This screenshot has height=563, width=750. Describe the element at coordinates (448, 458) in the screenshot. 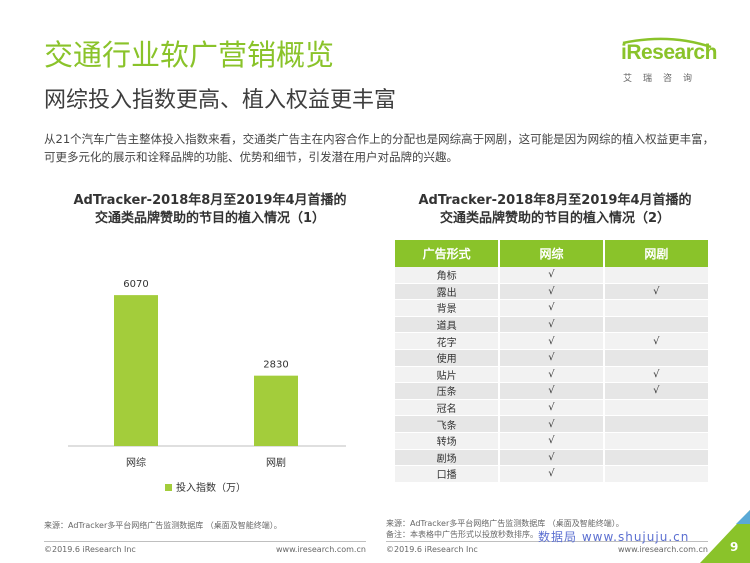

I see `ad-format-cell: 剧场` at that location.